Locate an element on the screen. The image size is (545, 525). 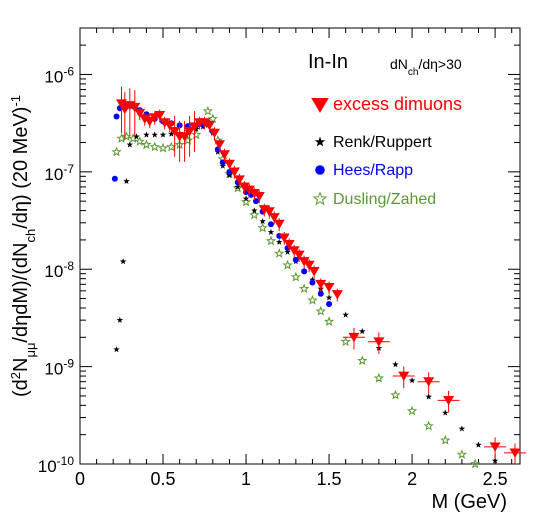
legend-label: Renk/Ruppert is located at coordinates (382, 142).